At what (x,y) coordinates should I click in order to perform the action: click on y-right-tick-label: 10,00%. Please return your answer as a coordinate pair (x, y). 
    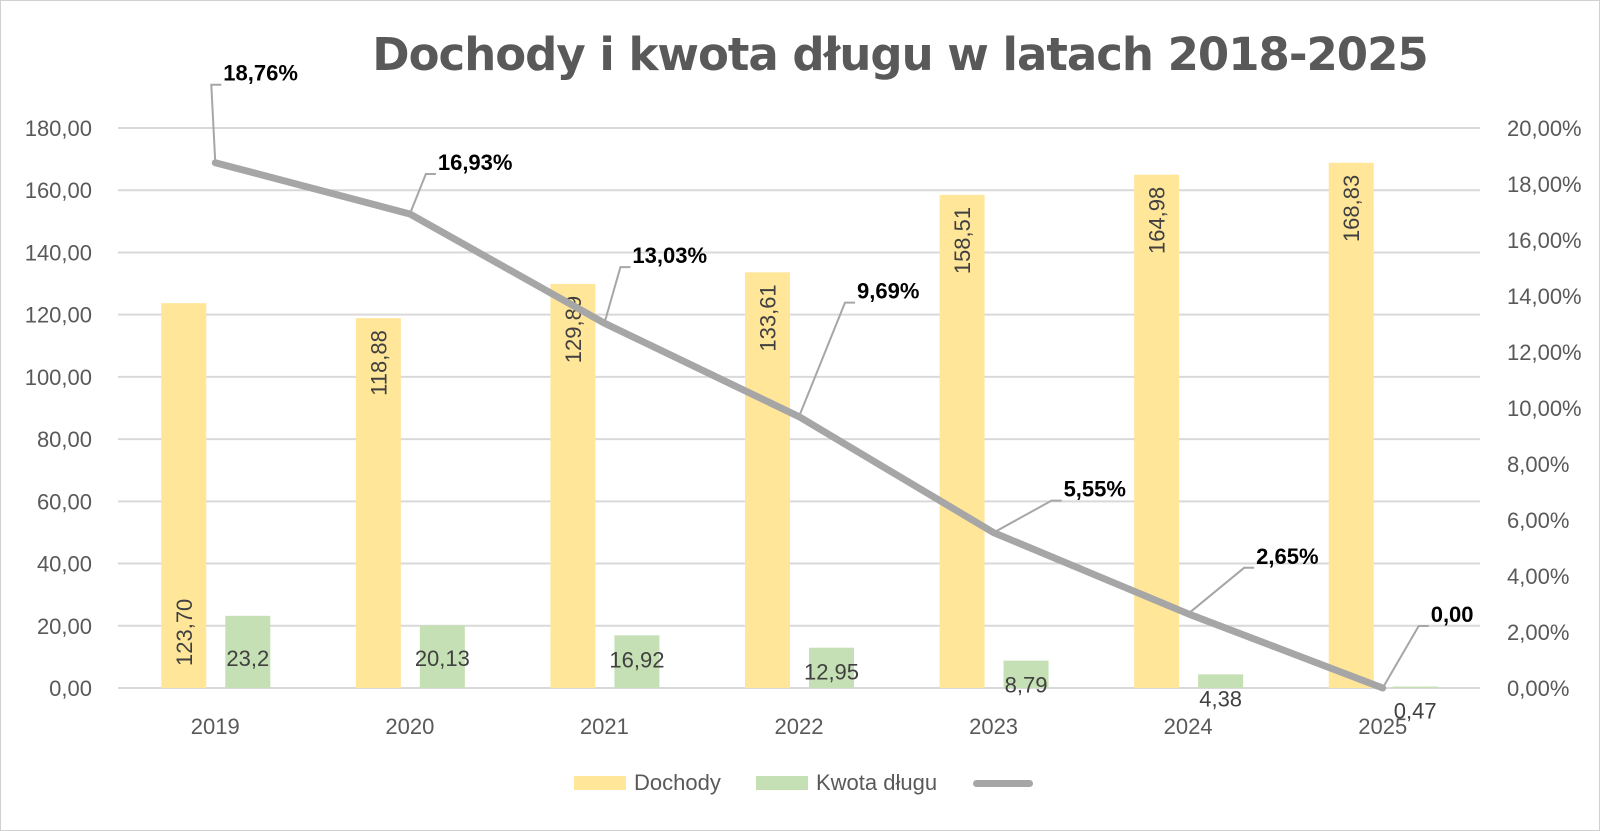
    Looking at the image, I should click on (1544, 408).